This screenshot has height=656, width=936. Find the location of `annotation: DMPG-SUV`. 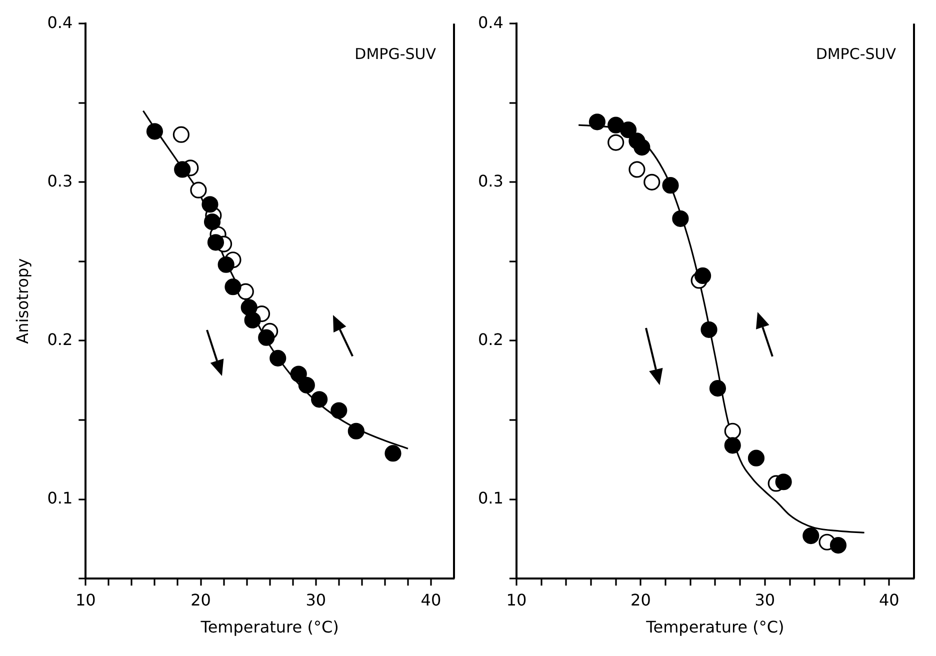

annotation: DMPG-SUV is located at coordinates (395, 53).